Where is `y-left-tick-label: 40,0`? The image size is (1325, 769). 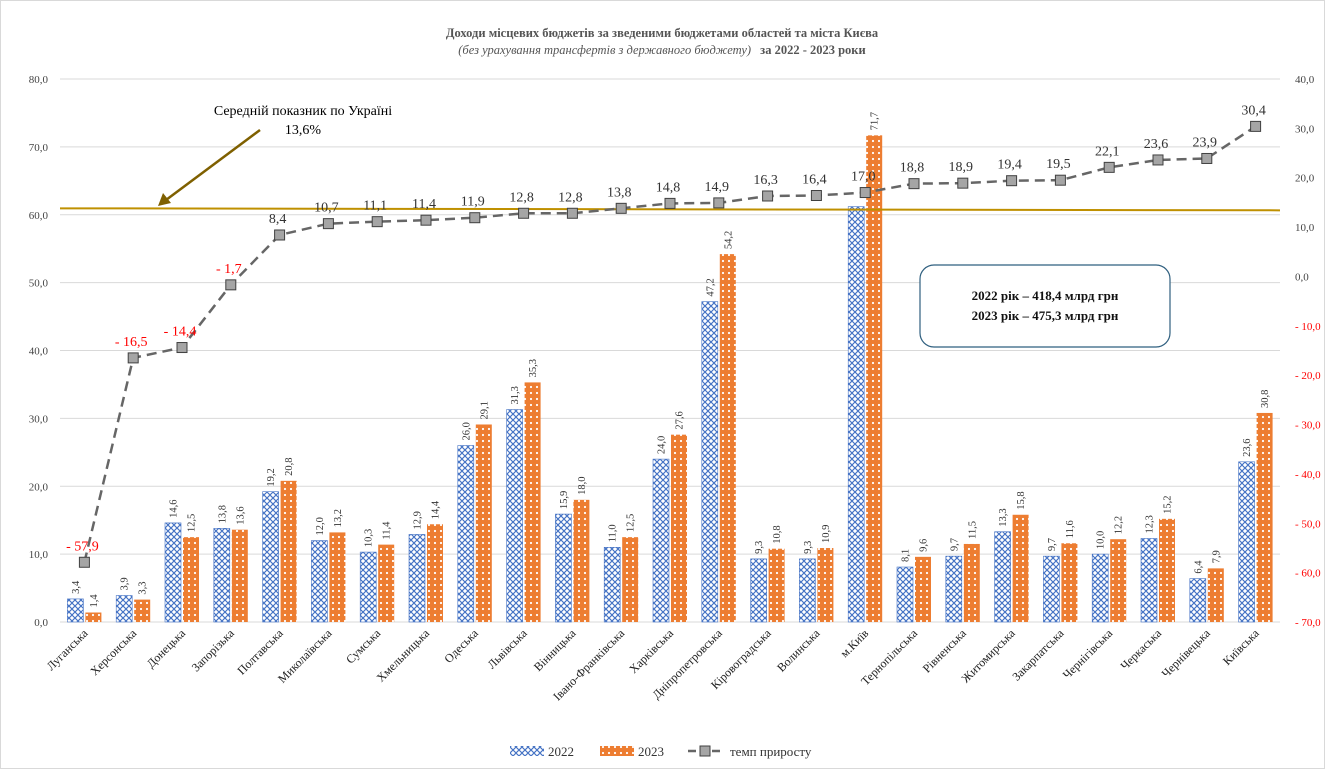 y-left-tick-label: 40,0 is located at coordinates (39, 352).